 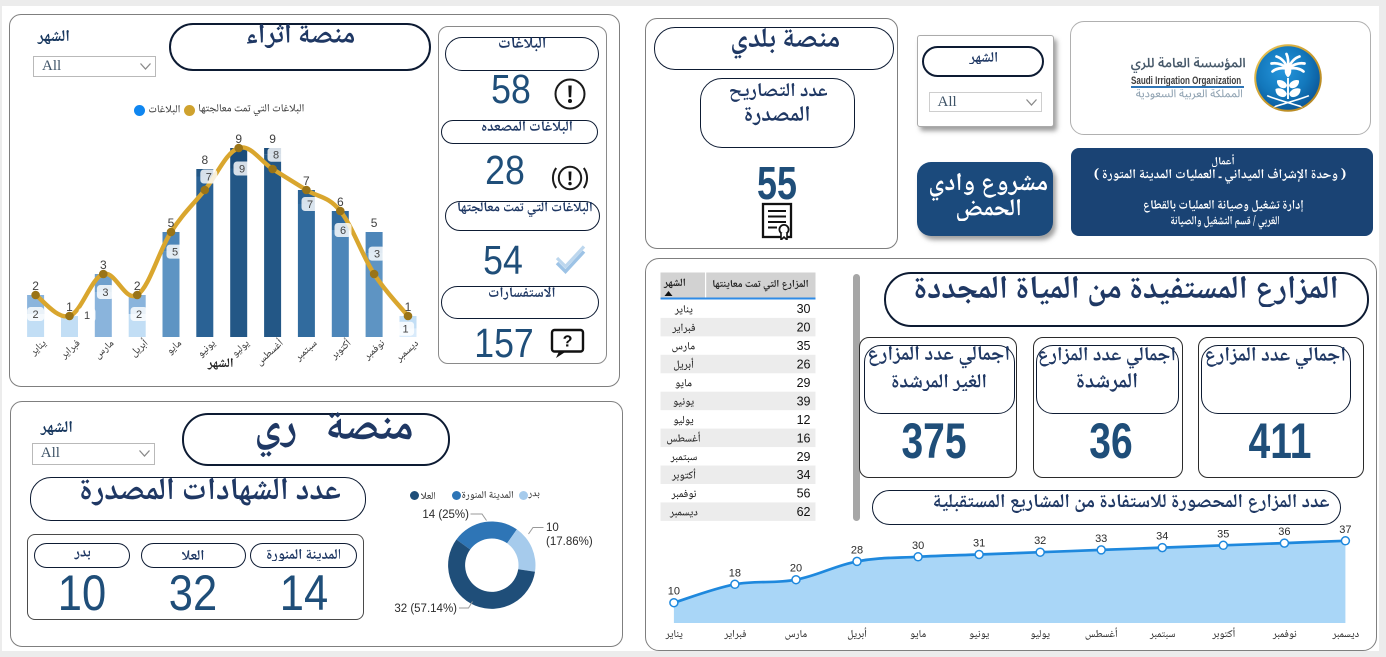 I want to click on svg-text: 12, so click(x=804, y=420).